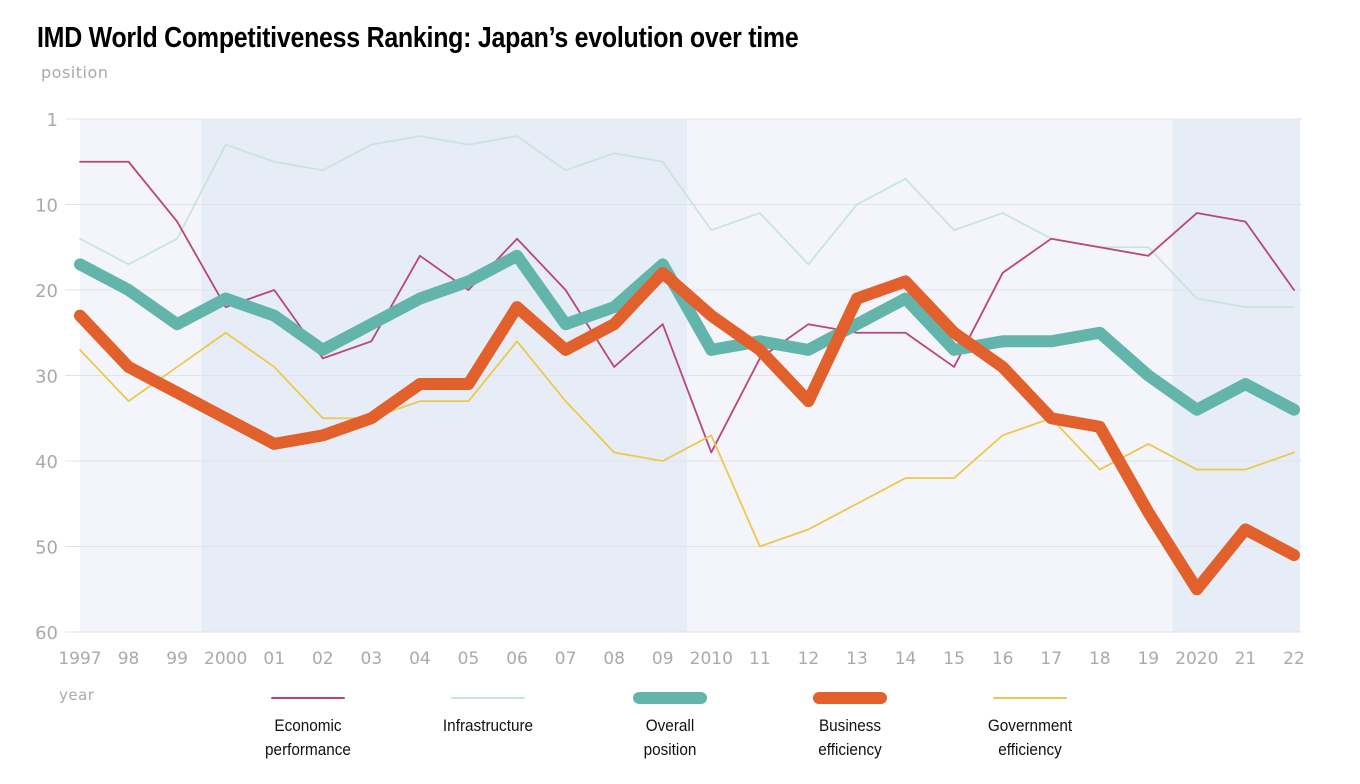  I want to click on x-tick-label: 2010, so click(711, 659).